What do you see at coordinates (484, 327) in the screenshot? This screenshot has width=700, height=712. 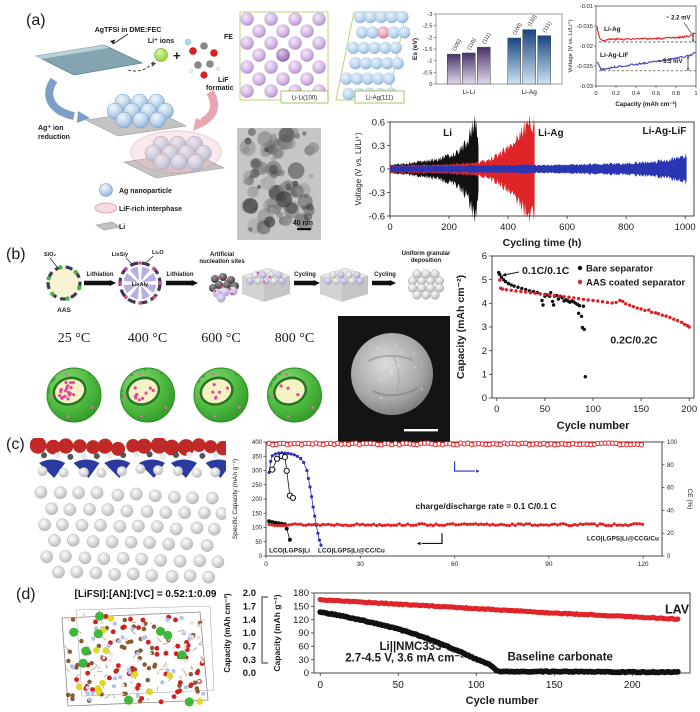 I see `bcap-ytick: 3` at bounding box center [484, 327].